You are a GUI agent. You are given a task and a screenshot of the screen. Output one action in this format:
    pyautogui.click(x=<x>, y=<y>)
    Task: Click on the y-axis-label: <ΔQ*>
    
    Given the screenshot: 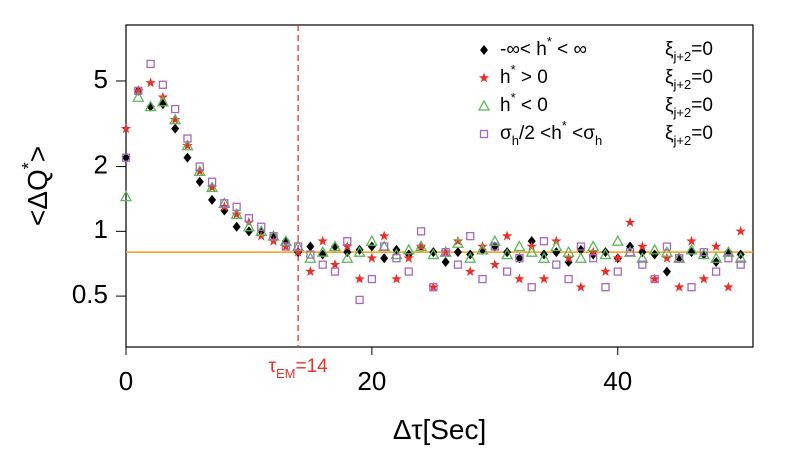 What is the action you would take?
    pyautogui.click(x=36, y=186)
    